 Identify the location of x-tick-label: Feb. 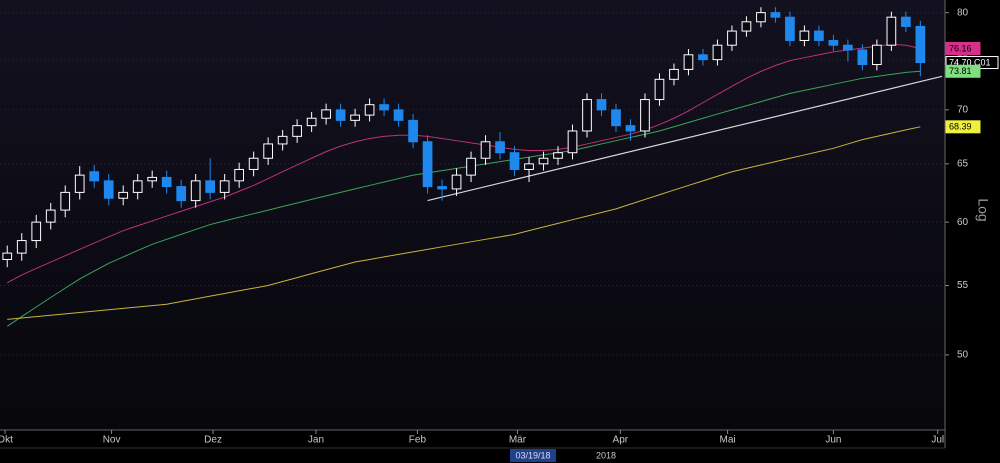
(418, 440).